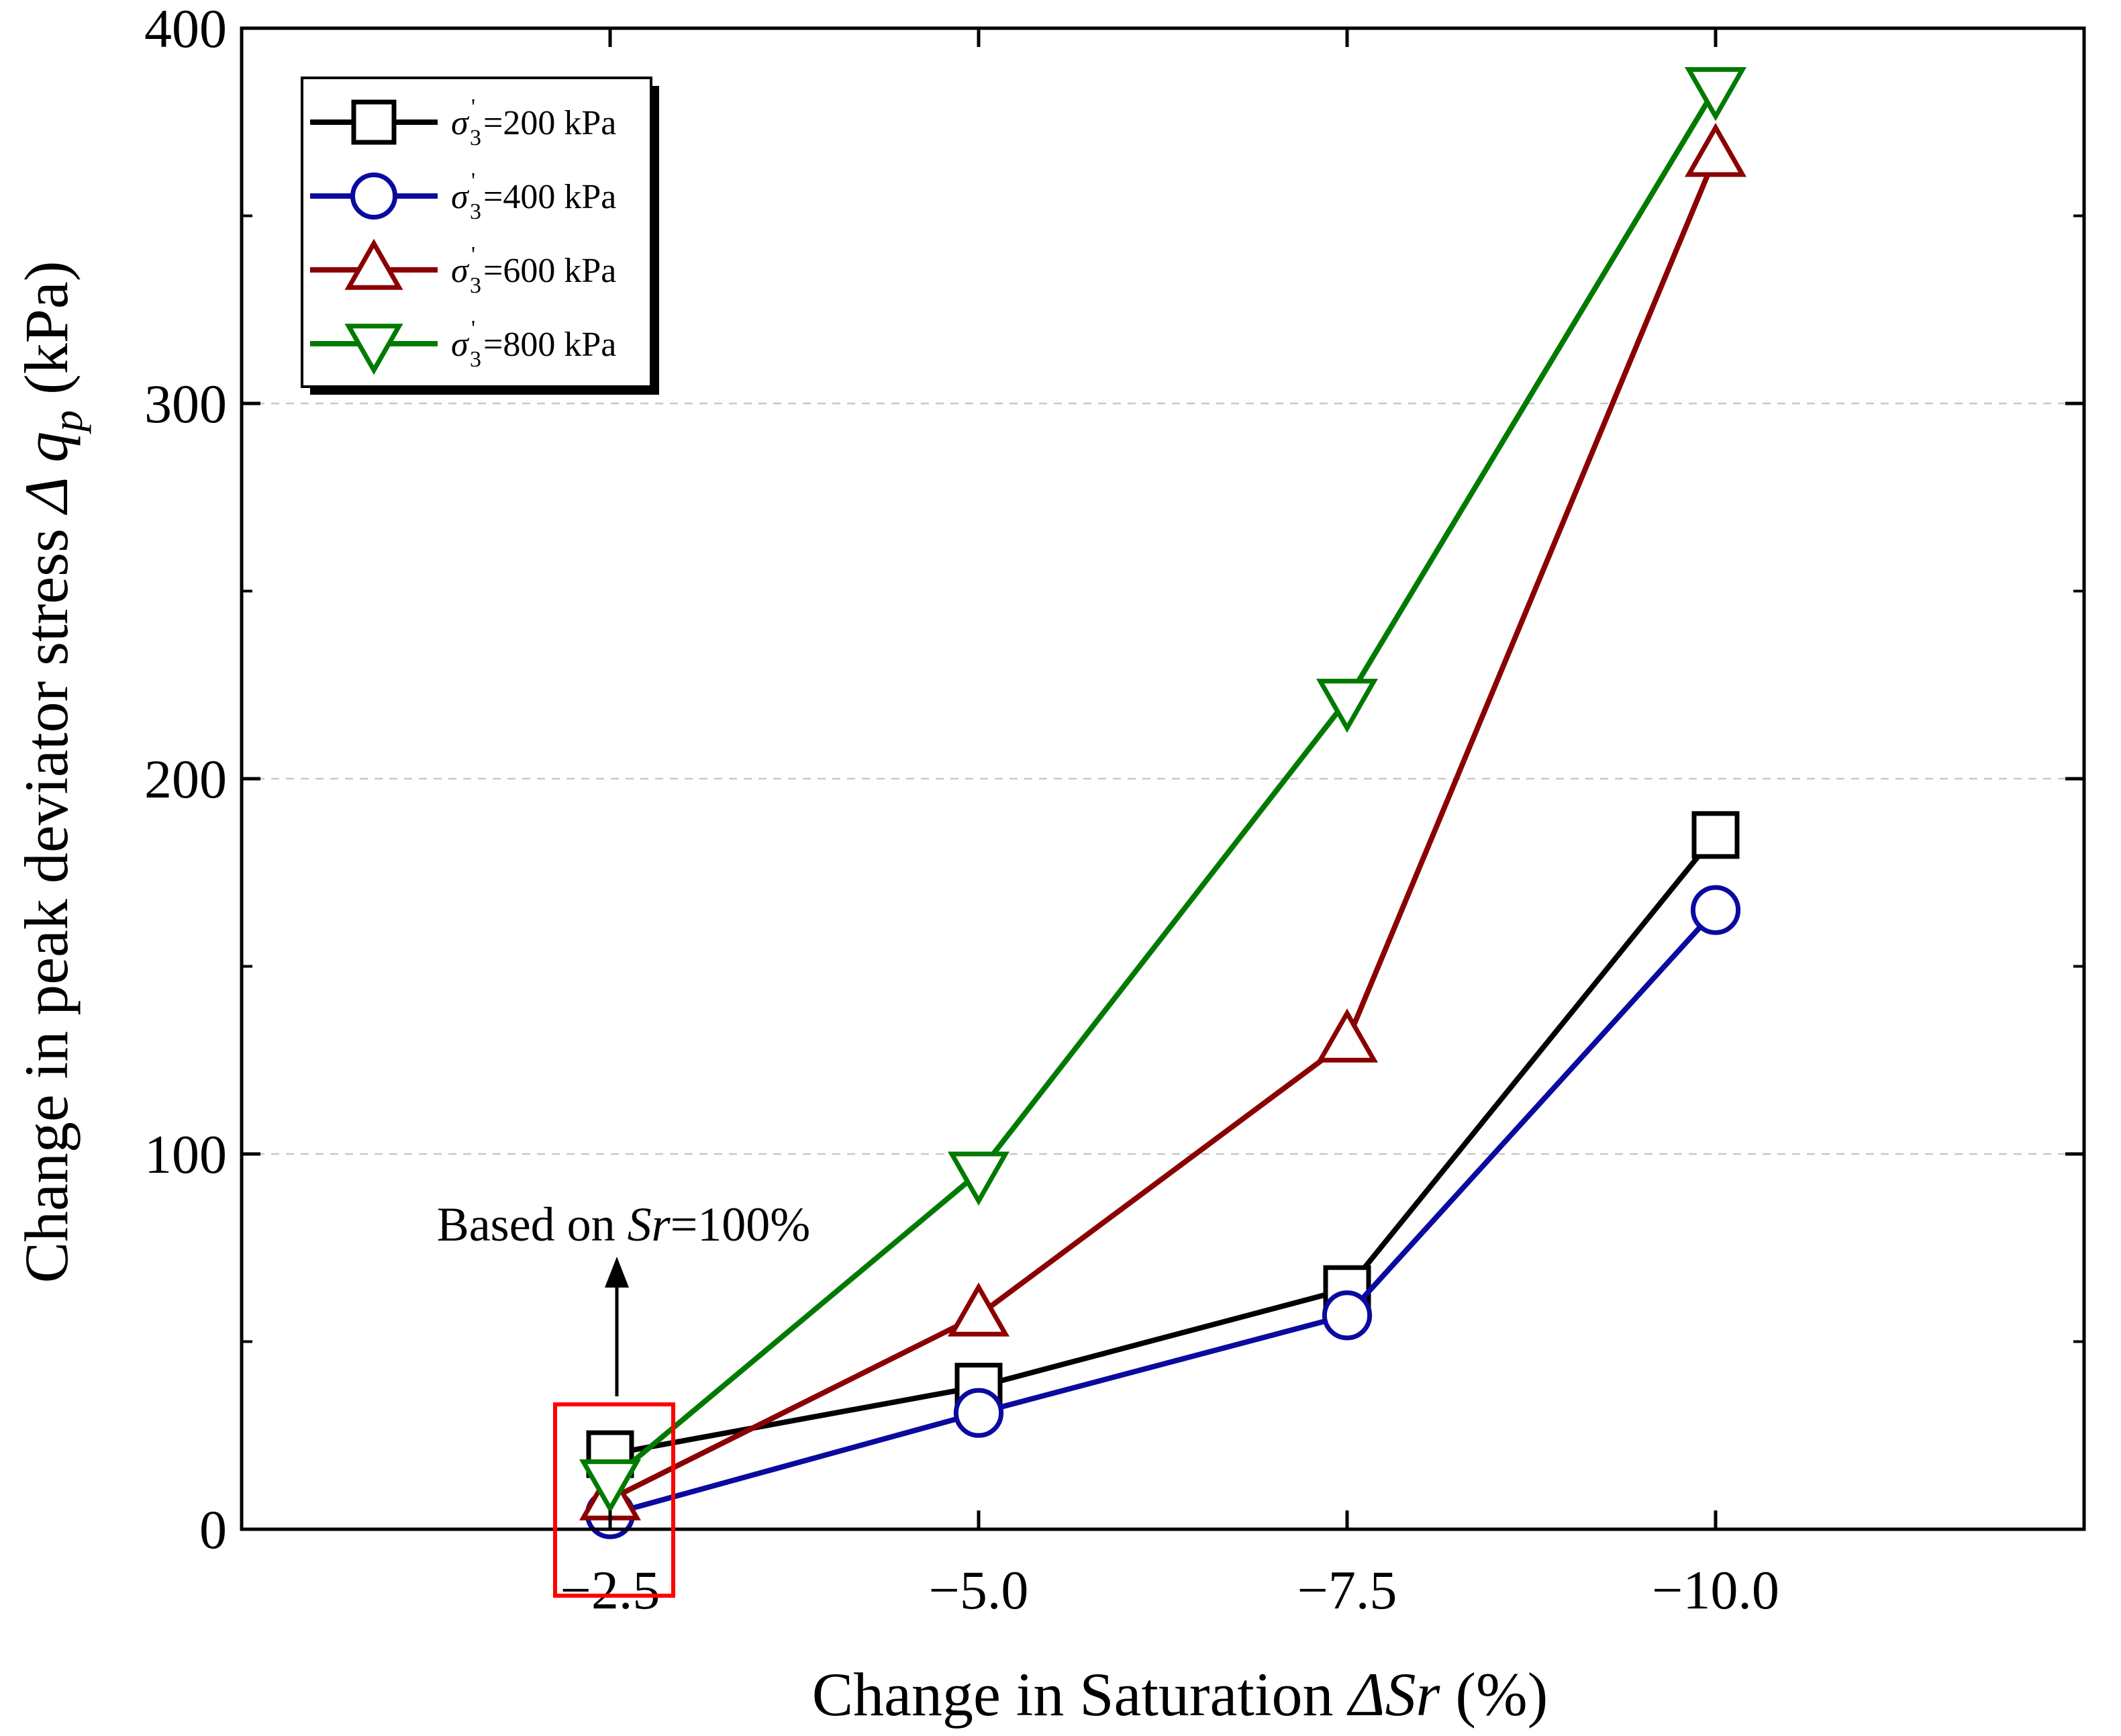 Image resolution: width=2121 pixels, height=1736 pixels. Describe the element at coordinates (617, 1272) in the screenshot. I see `arrowhead-icon` at that location.